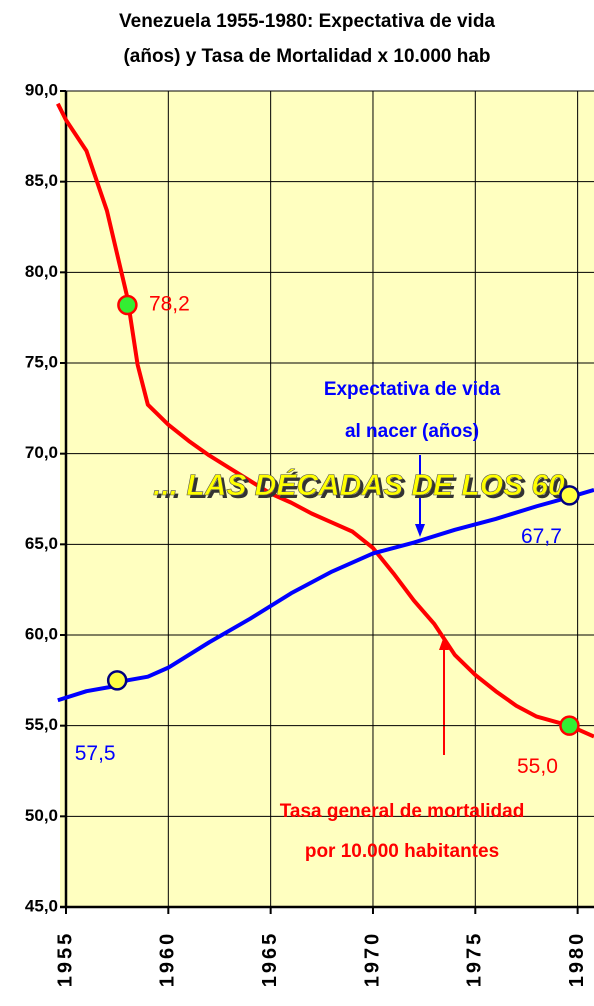  I want to click on chart-title: (años) y Tasa de Mortalidad x 10.000 hab, so click(306, 56).